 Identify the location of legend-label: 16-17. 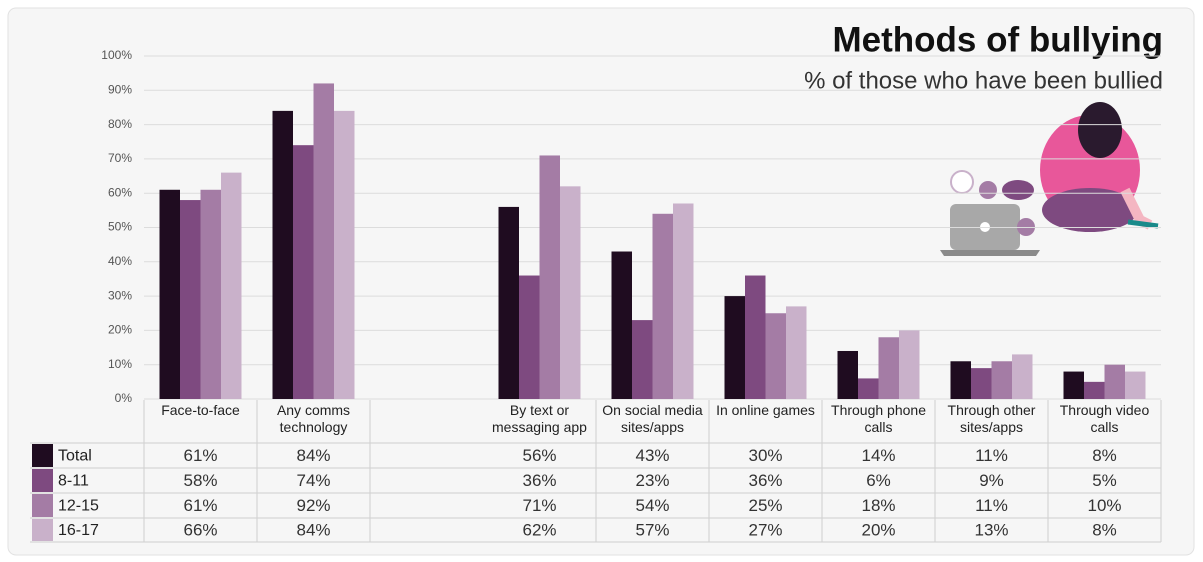
(78, 530).